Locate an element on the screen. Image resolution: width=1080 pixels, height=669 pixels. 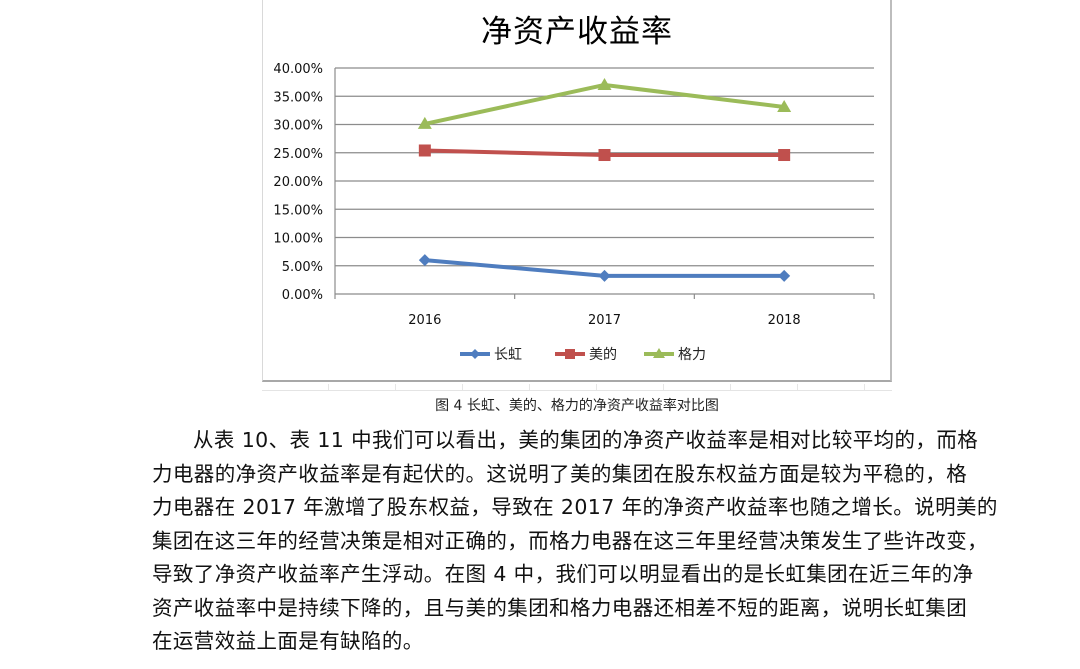
chart-title: 净资产收益率 is located at coordinates (577, 32).